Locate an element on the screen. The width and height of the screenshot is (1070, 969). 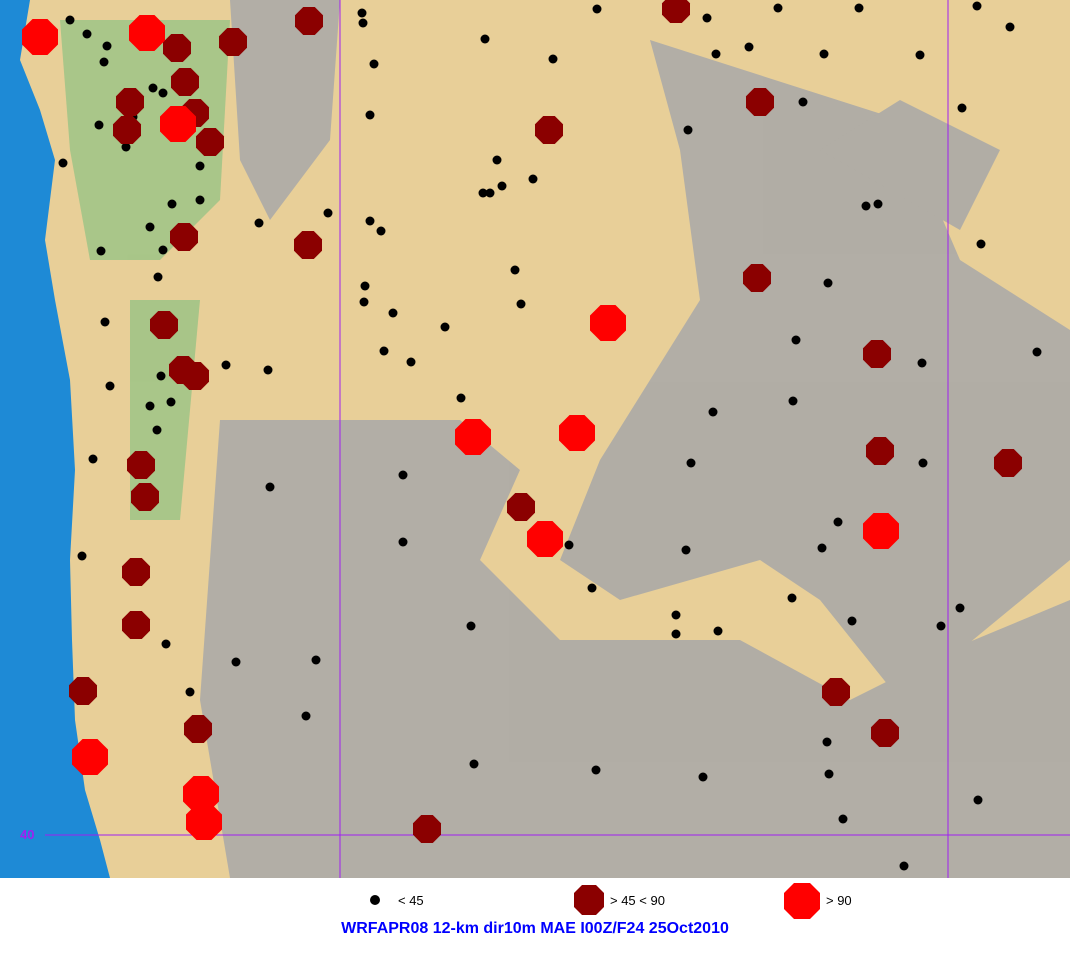
latitude-label: 40 is located at coordinates (27, 834).